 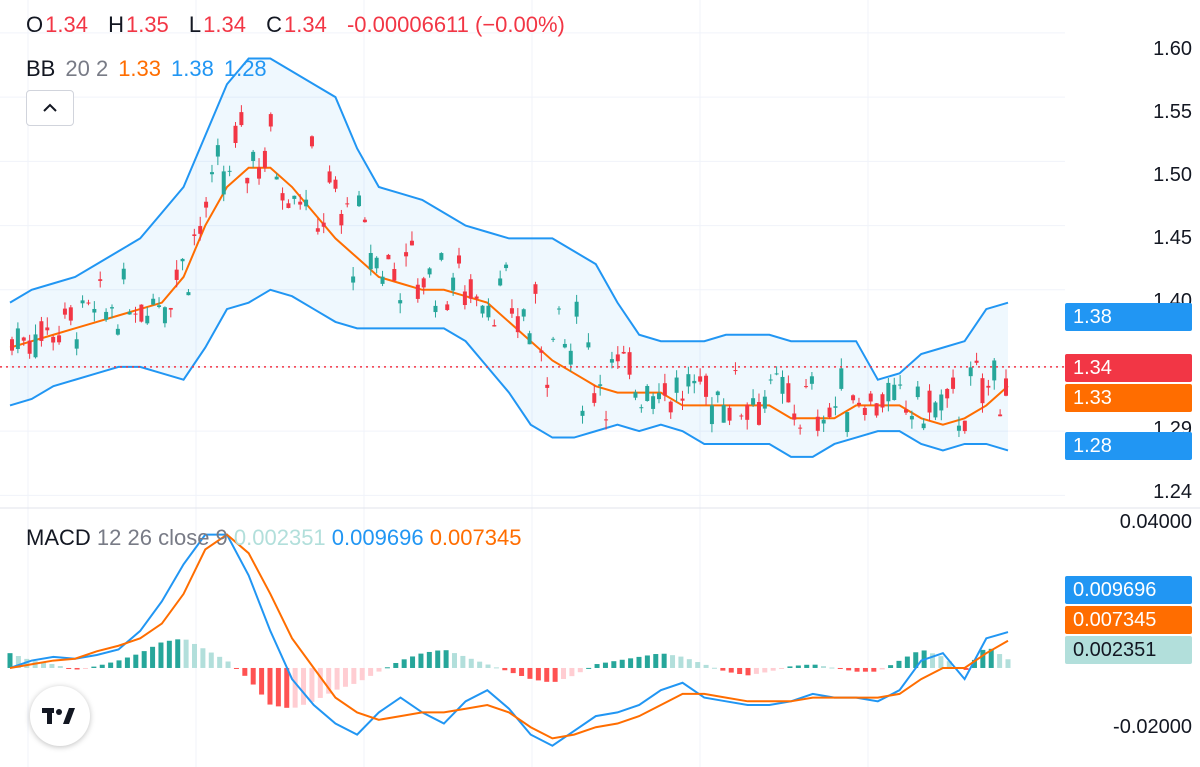 I want to click on macd-tick-1: 0.04000, so click(x=1155, y=522).